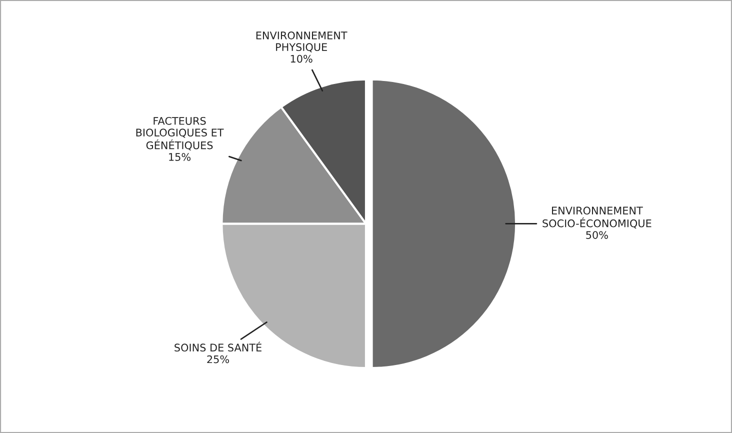 This screenshot has height=433, width=732. I want to click on data-label: 50%, so click(597, 235).